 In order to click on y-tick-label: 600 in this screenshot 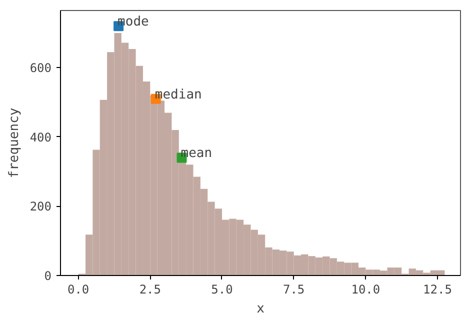, I will do `click(41, 68)`.